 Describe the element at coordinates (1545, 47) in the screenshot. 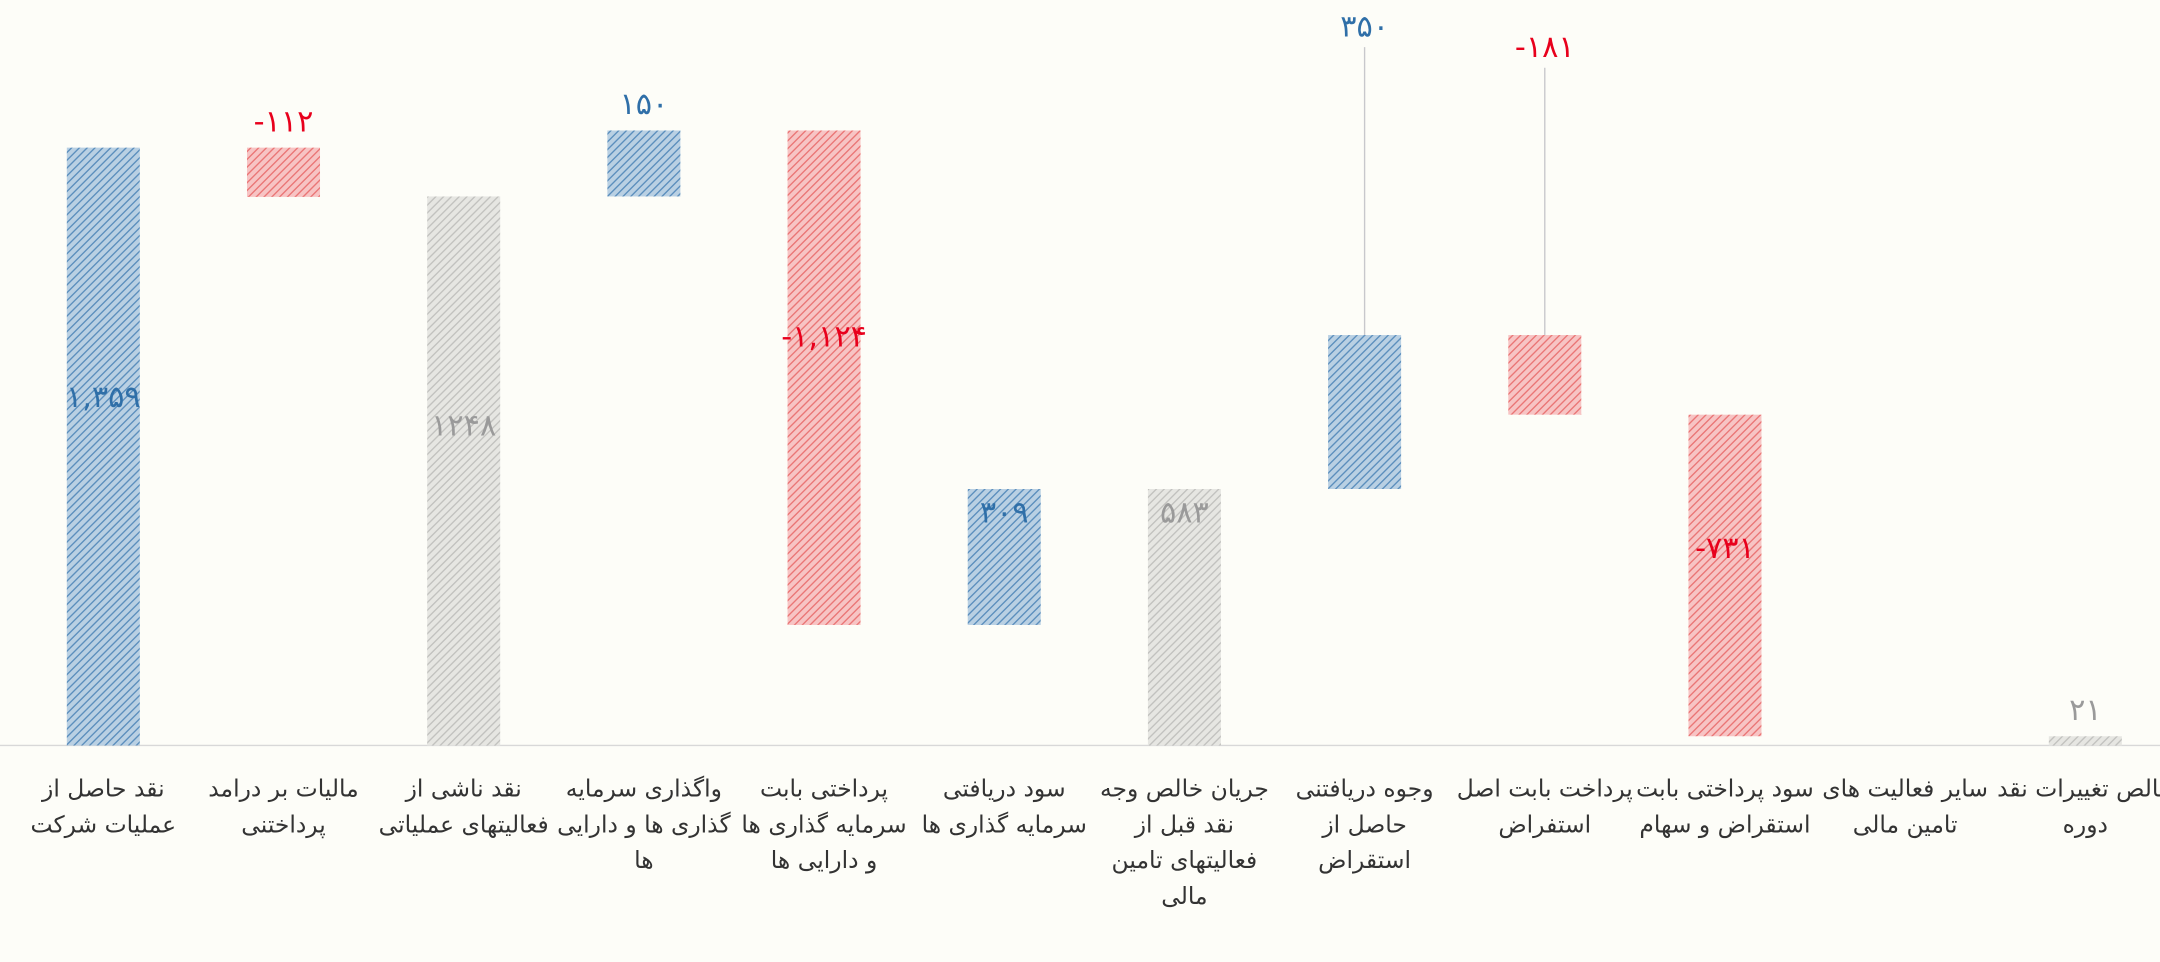

I see `value-label: -۱۸۱` at that location.